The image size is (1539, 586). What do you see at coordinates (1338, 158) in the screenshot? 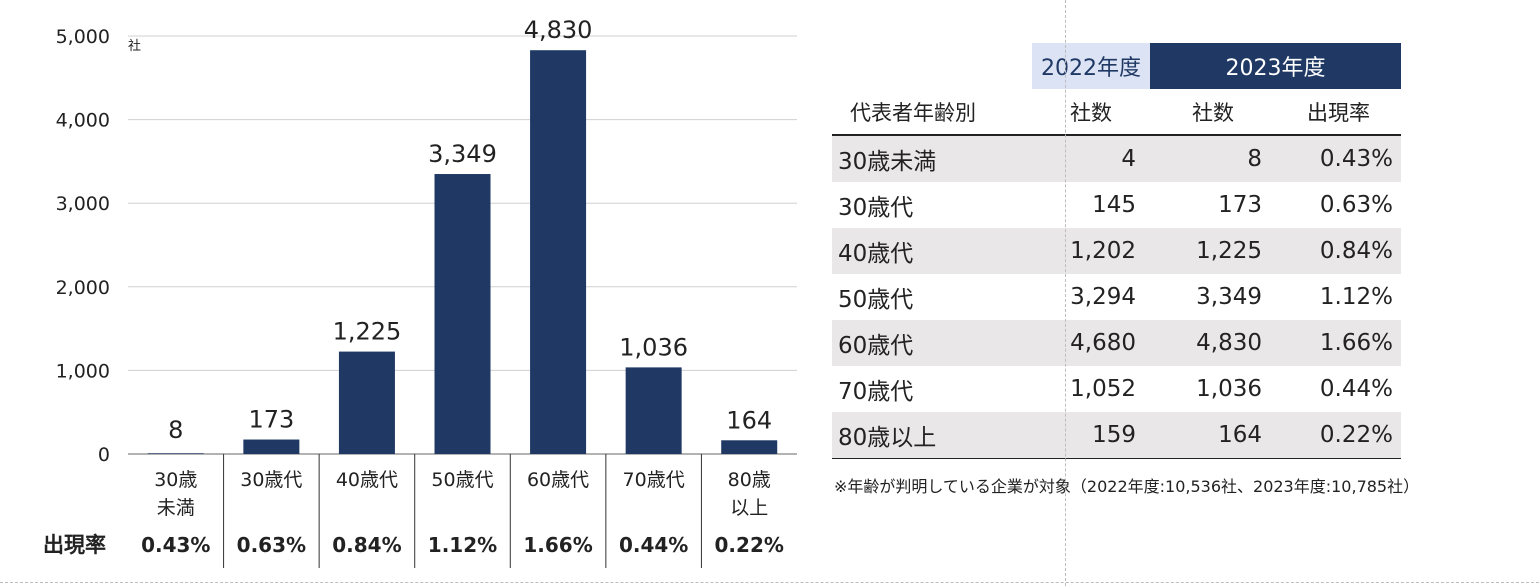
I see `cell-rate: 0.43%` at bounding box center [1338, 158].